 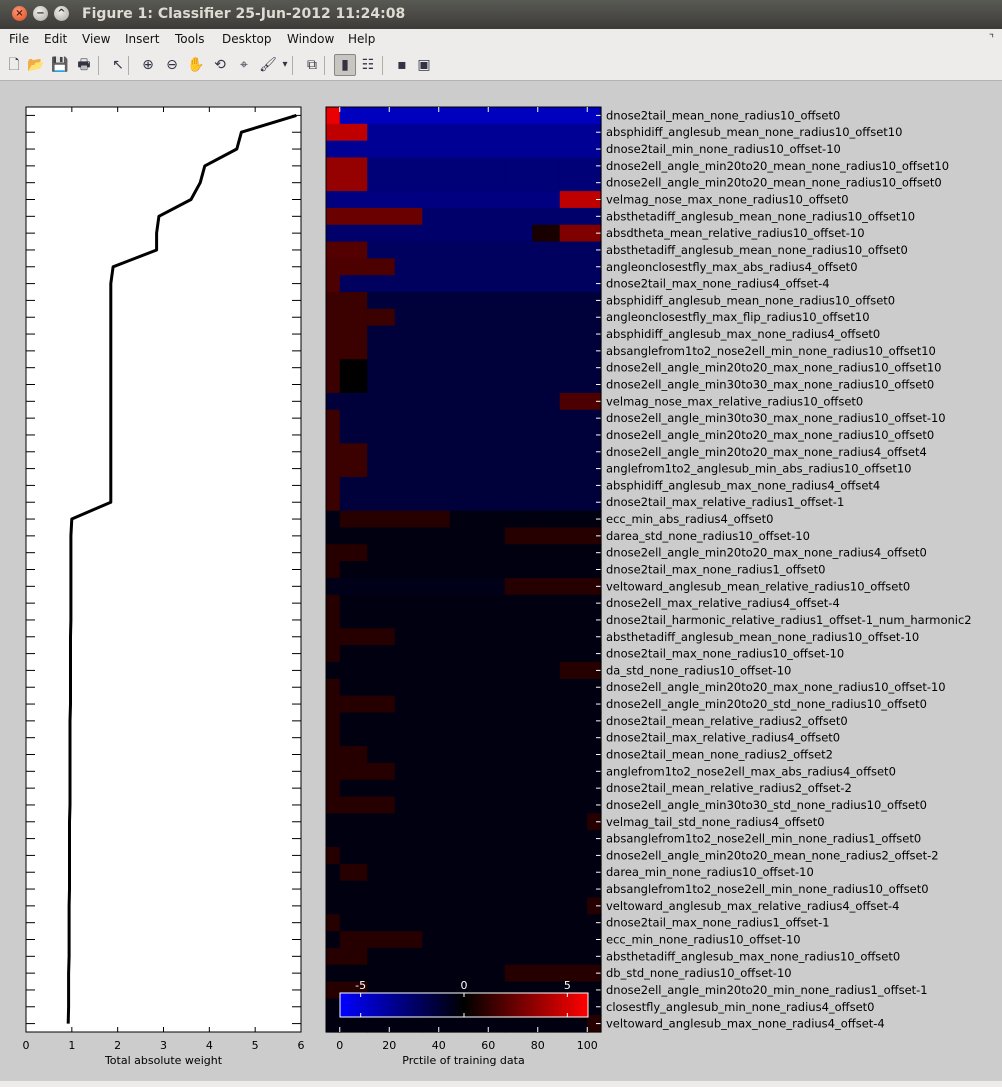 What do you see at coordinates (285, 64) in the screenshot?
I see `brush-menu-icon: ▾` at bounding box center [285, 64].